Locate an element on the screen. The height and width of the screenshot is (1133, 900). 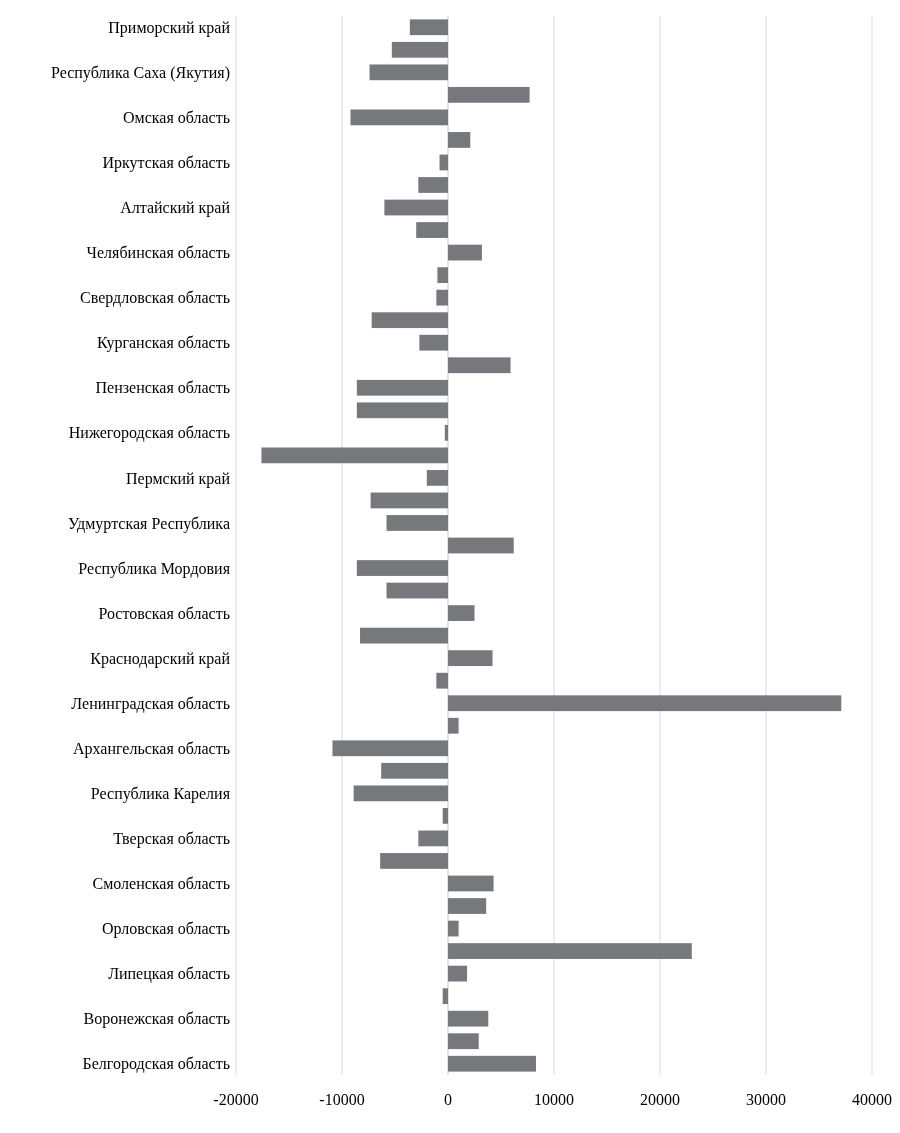
y-tick-label: Удмуртская Республика is located at coordinates (149, 523).